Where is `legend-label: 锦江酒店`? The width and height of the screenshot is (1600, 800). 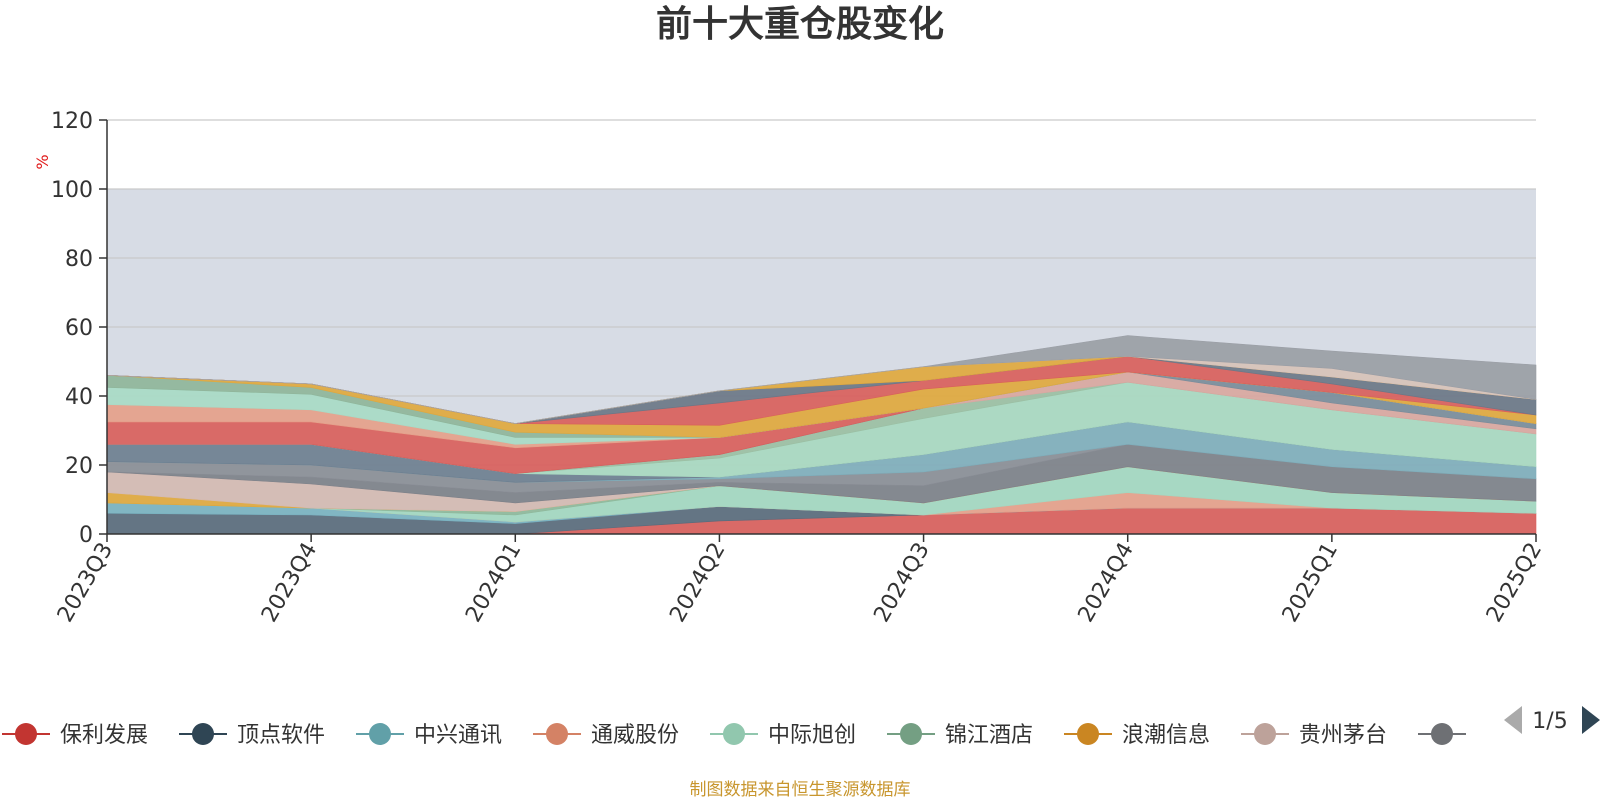
legend-label: 锦江酒店 is located at coordinates (989, 735).